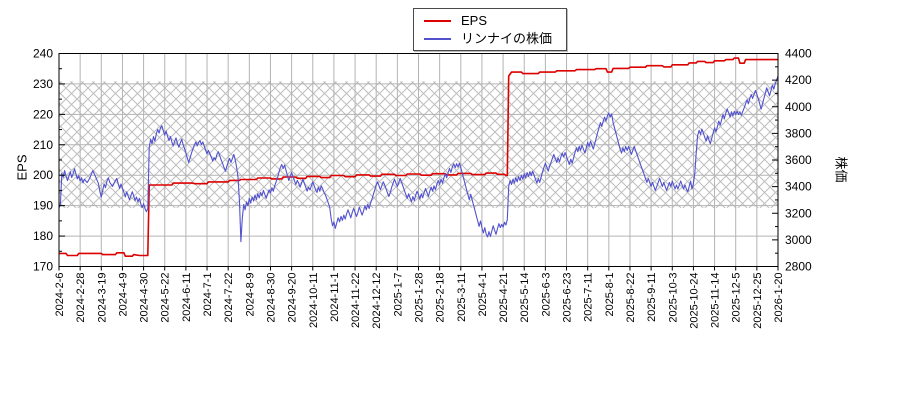  What do you see at coordinates (229, 298) in the screenshot?
I see `x-tick-label: 2024-7-22` at bounding box center [229, 298].